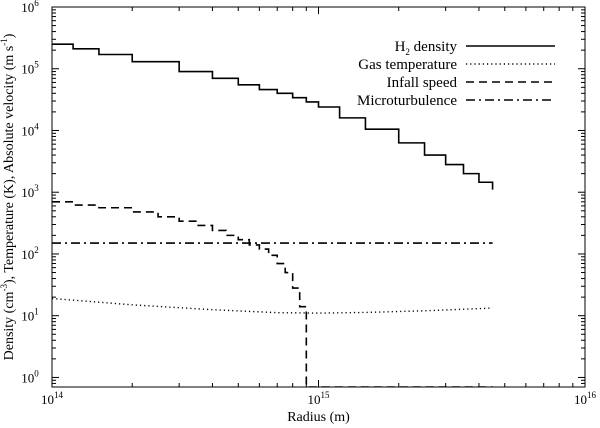 The image size is (600, 428). I want to click on y-tick-label: 10⁴, so click(30, 129).